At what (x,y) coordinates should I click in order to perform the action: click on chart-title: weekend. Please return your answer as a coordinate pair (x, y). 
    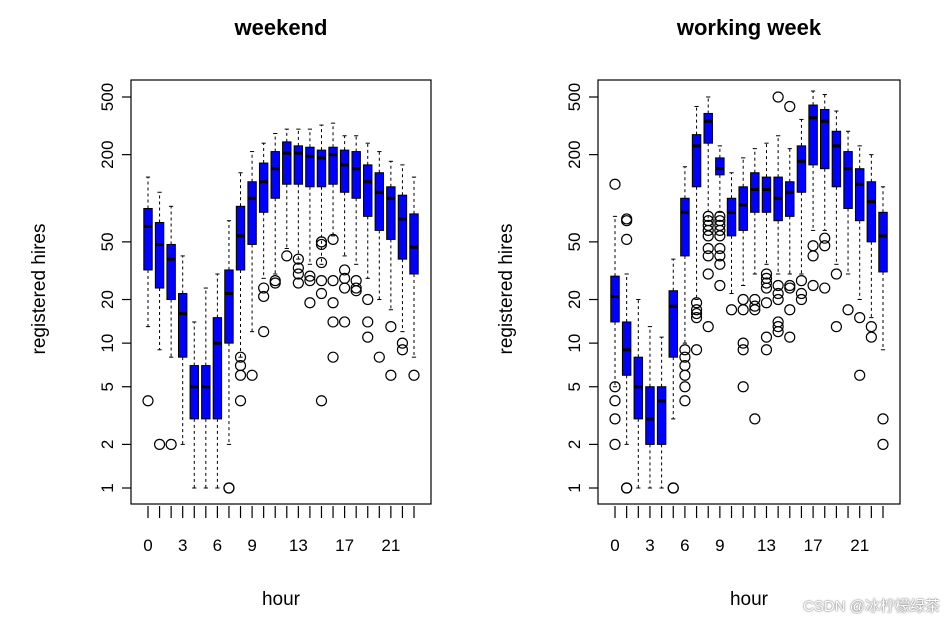
    Looking at the image, I should click on (281, 27).